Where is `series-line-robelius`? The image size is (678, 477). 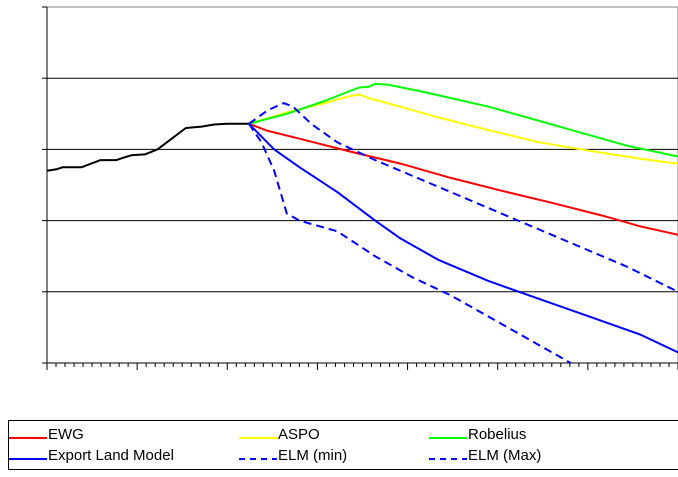
series-line-robelius is located at coordinates (463, 120).